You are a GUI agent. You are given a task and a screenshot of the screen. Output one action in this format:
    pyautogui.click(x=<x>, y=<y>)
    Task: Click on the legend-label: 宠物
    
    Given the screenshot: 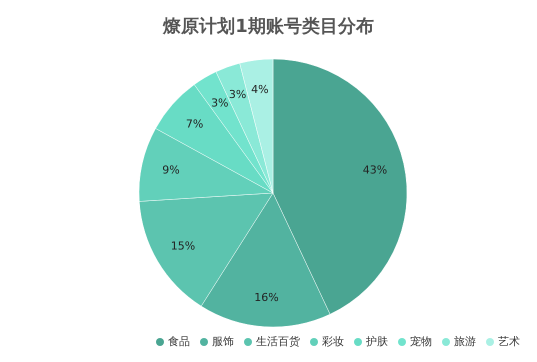 What is the action you would take?
    pyautogui.click(x=421, y=341)
    